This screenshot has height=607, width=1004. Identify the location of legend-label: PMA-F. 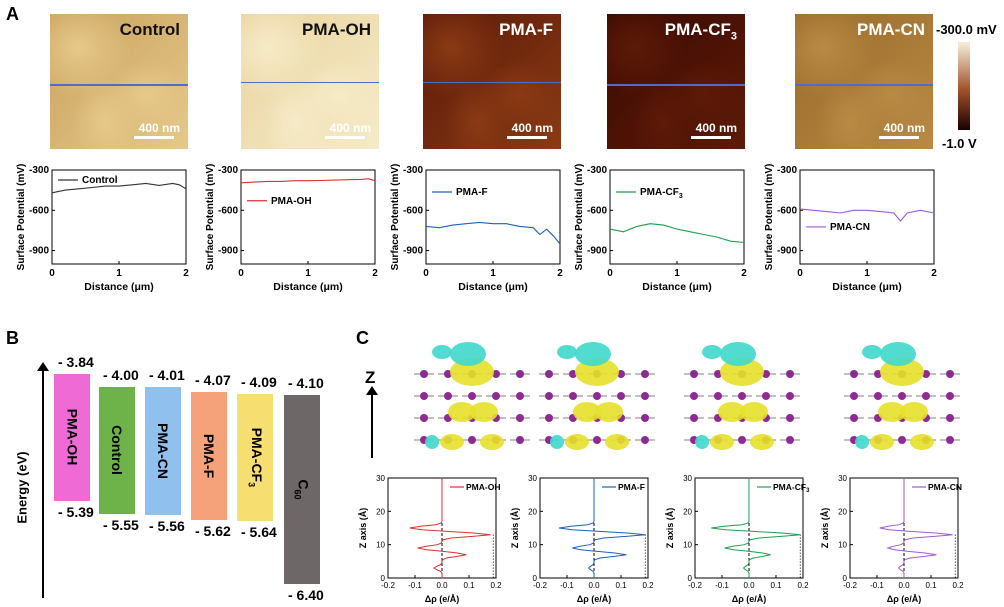
(472, 192).